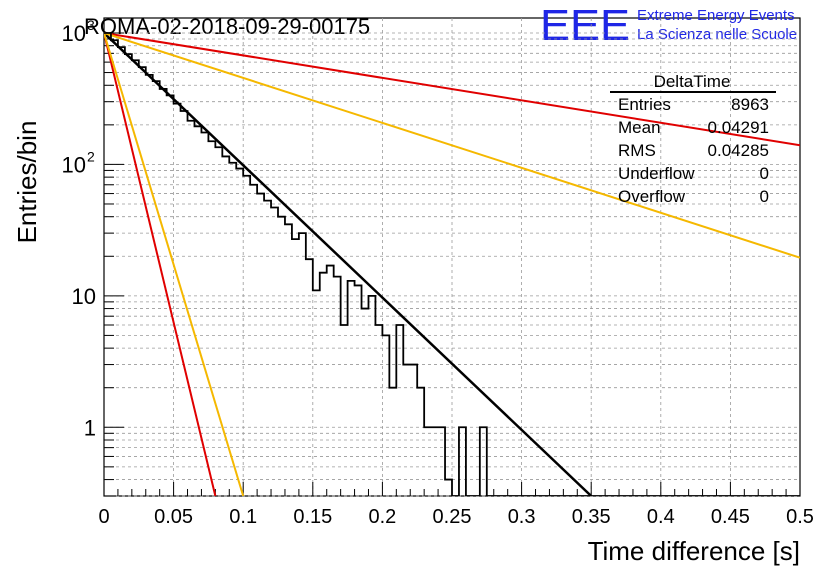 The width and height of the screenshot is (836, 572). What do you see at coordinates (730, 517) in the screenshot?
I see `x-tick-label: 0.45` at bounding box center [730, 517].